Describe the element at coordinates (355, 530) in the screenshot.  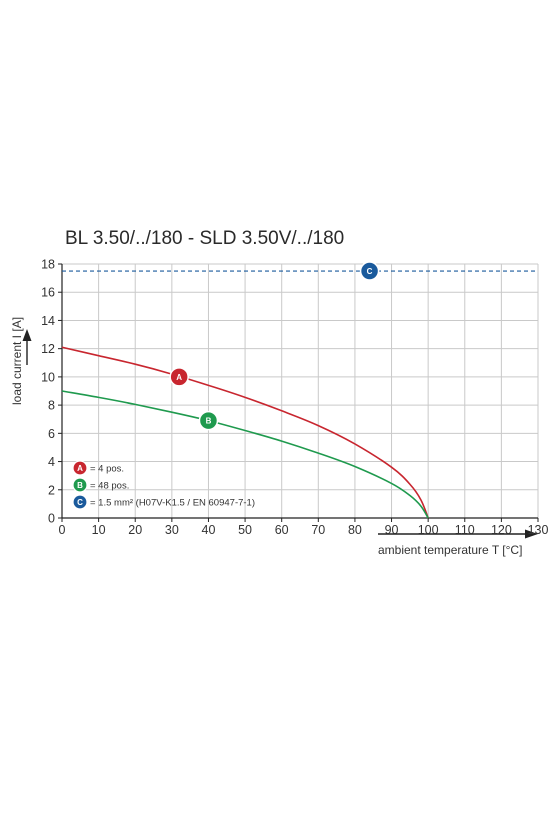
I see `x-tick-label: 80` at that location.